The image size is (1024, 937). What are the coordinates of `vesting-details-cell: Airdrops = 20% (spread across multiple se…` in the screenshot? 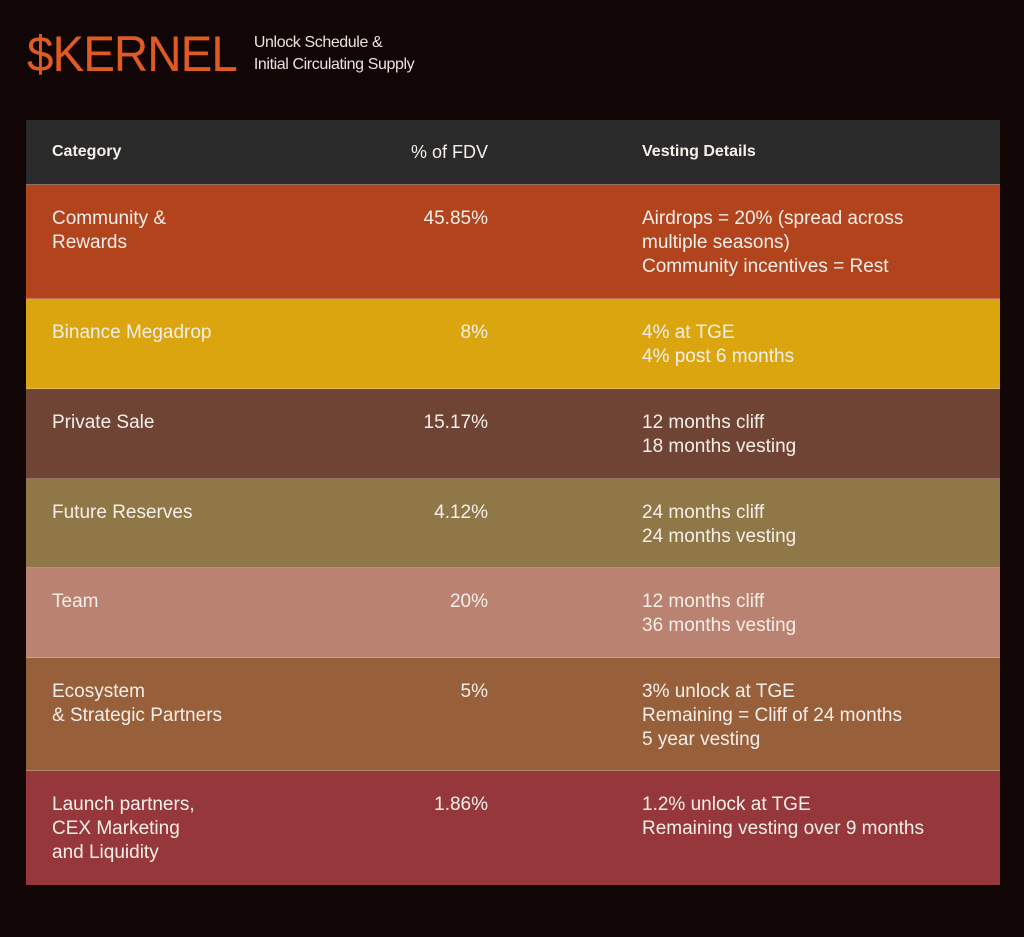 It's located at (695, 241).